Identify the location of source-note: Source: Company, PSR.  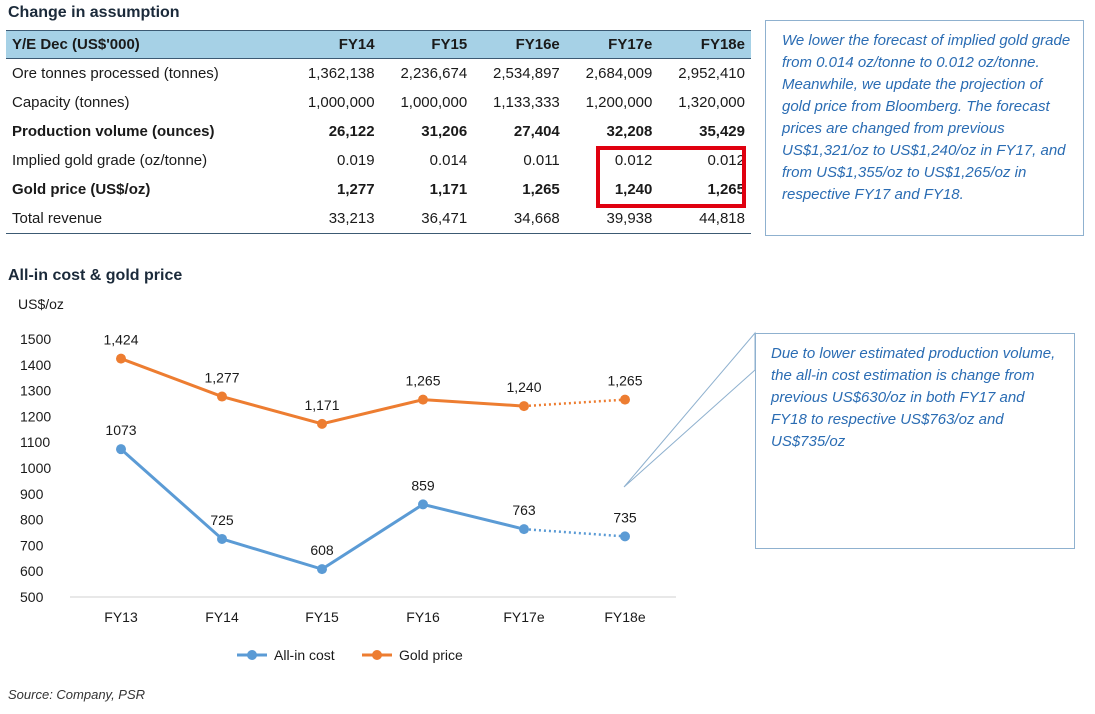
(77, 694).